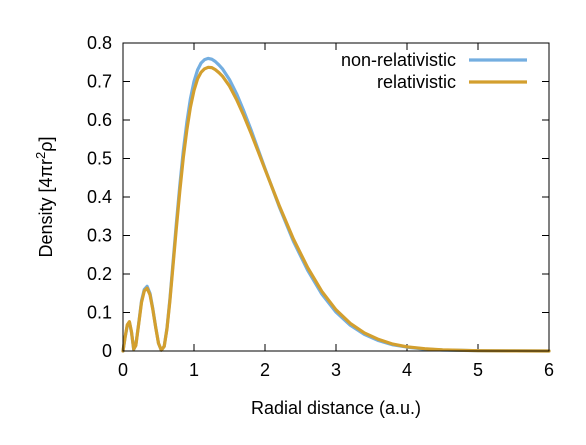 Image resolution: width=586 pixels, height=445 pixels. I want to click on y-tick-label: 0.2, so click(99, 274).